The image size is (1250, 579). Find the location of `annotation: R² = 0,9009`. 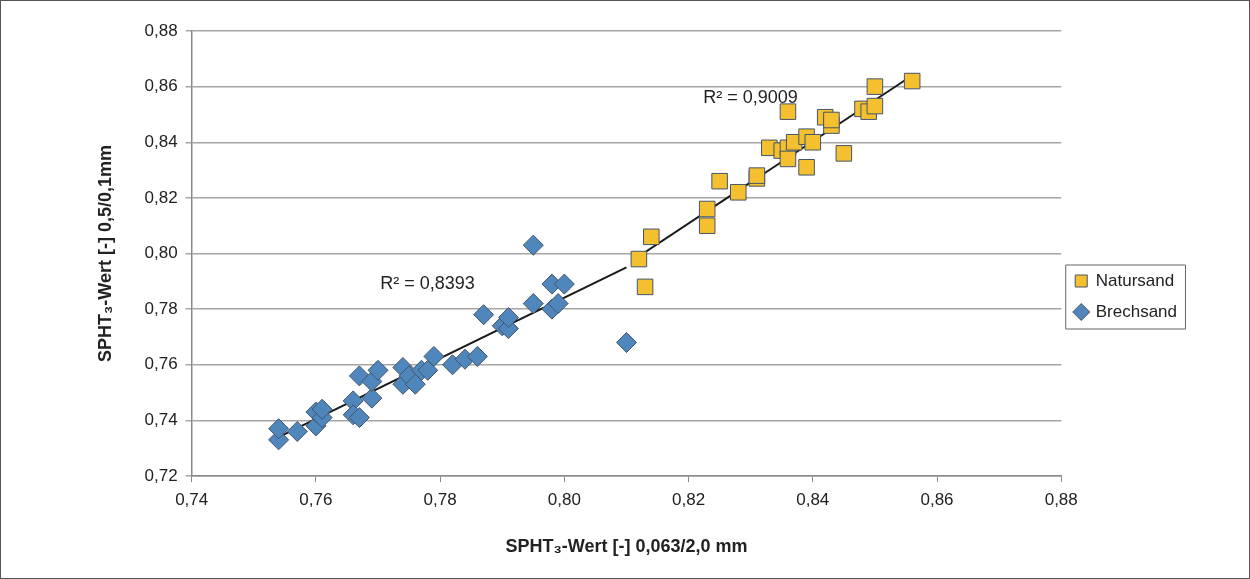

annotation: R² = 0,9009 is located at coordinates (750, 96).